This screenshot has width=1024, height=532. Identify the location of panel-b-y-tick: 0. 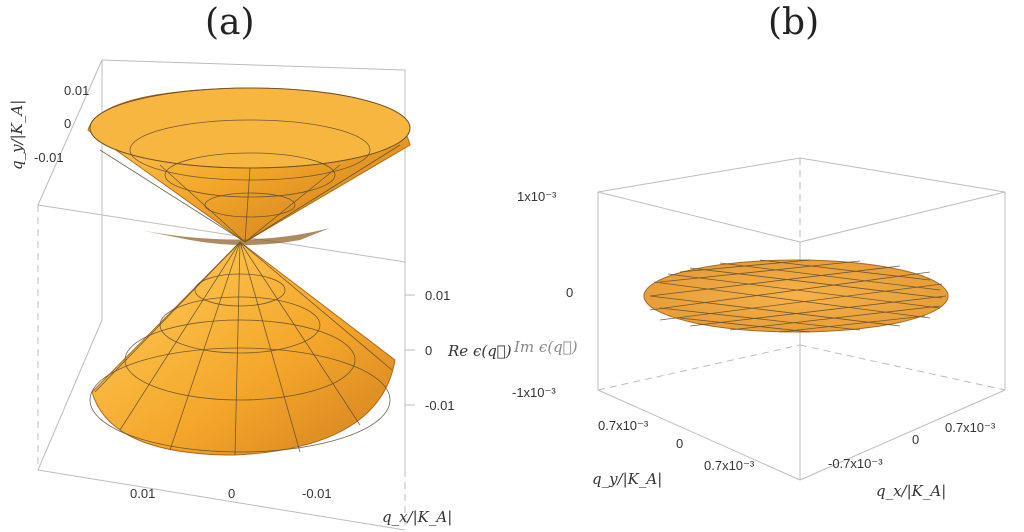
(679, 443).